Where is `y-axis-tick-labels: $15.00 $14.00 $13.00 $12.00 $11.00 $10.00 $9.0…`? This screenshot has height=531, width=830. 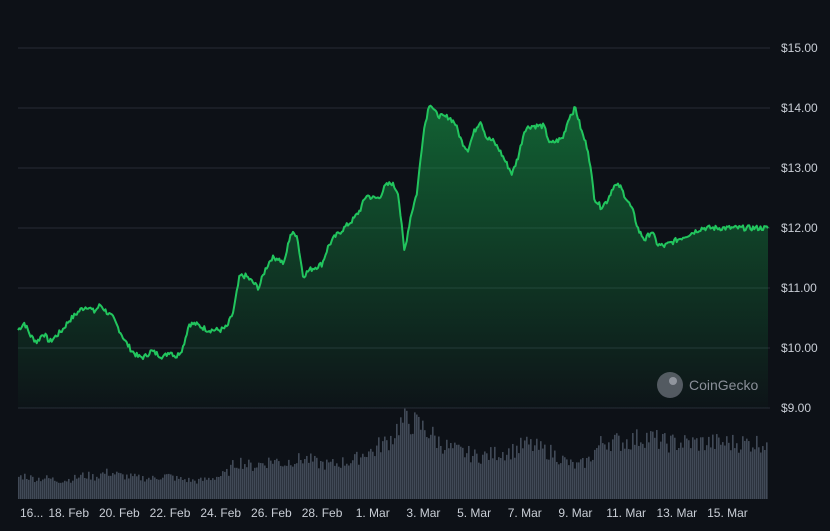 y-axis-tick-labels: $15.00 $14.00 $13.00 $12.00 $11.00 $10.00 $9.0… is located at coordinates (799, 228).